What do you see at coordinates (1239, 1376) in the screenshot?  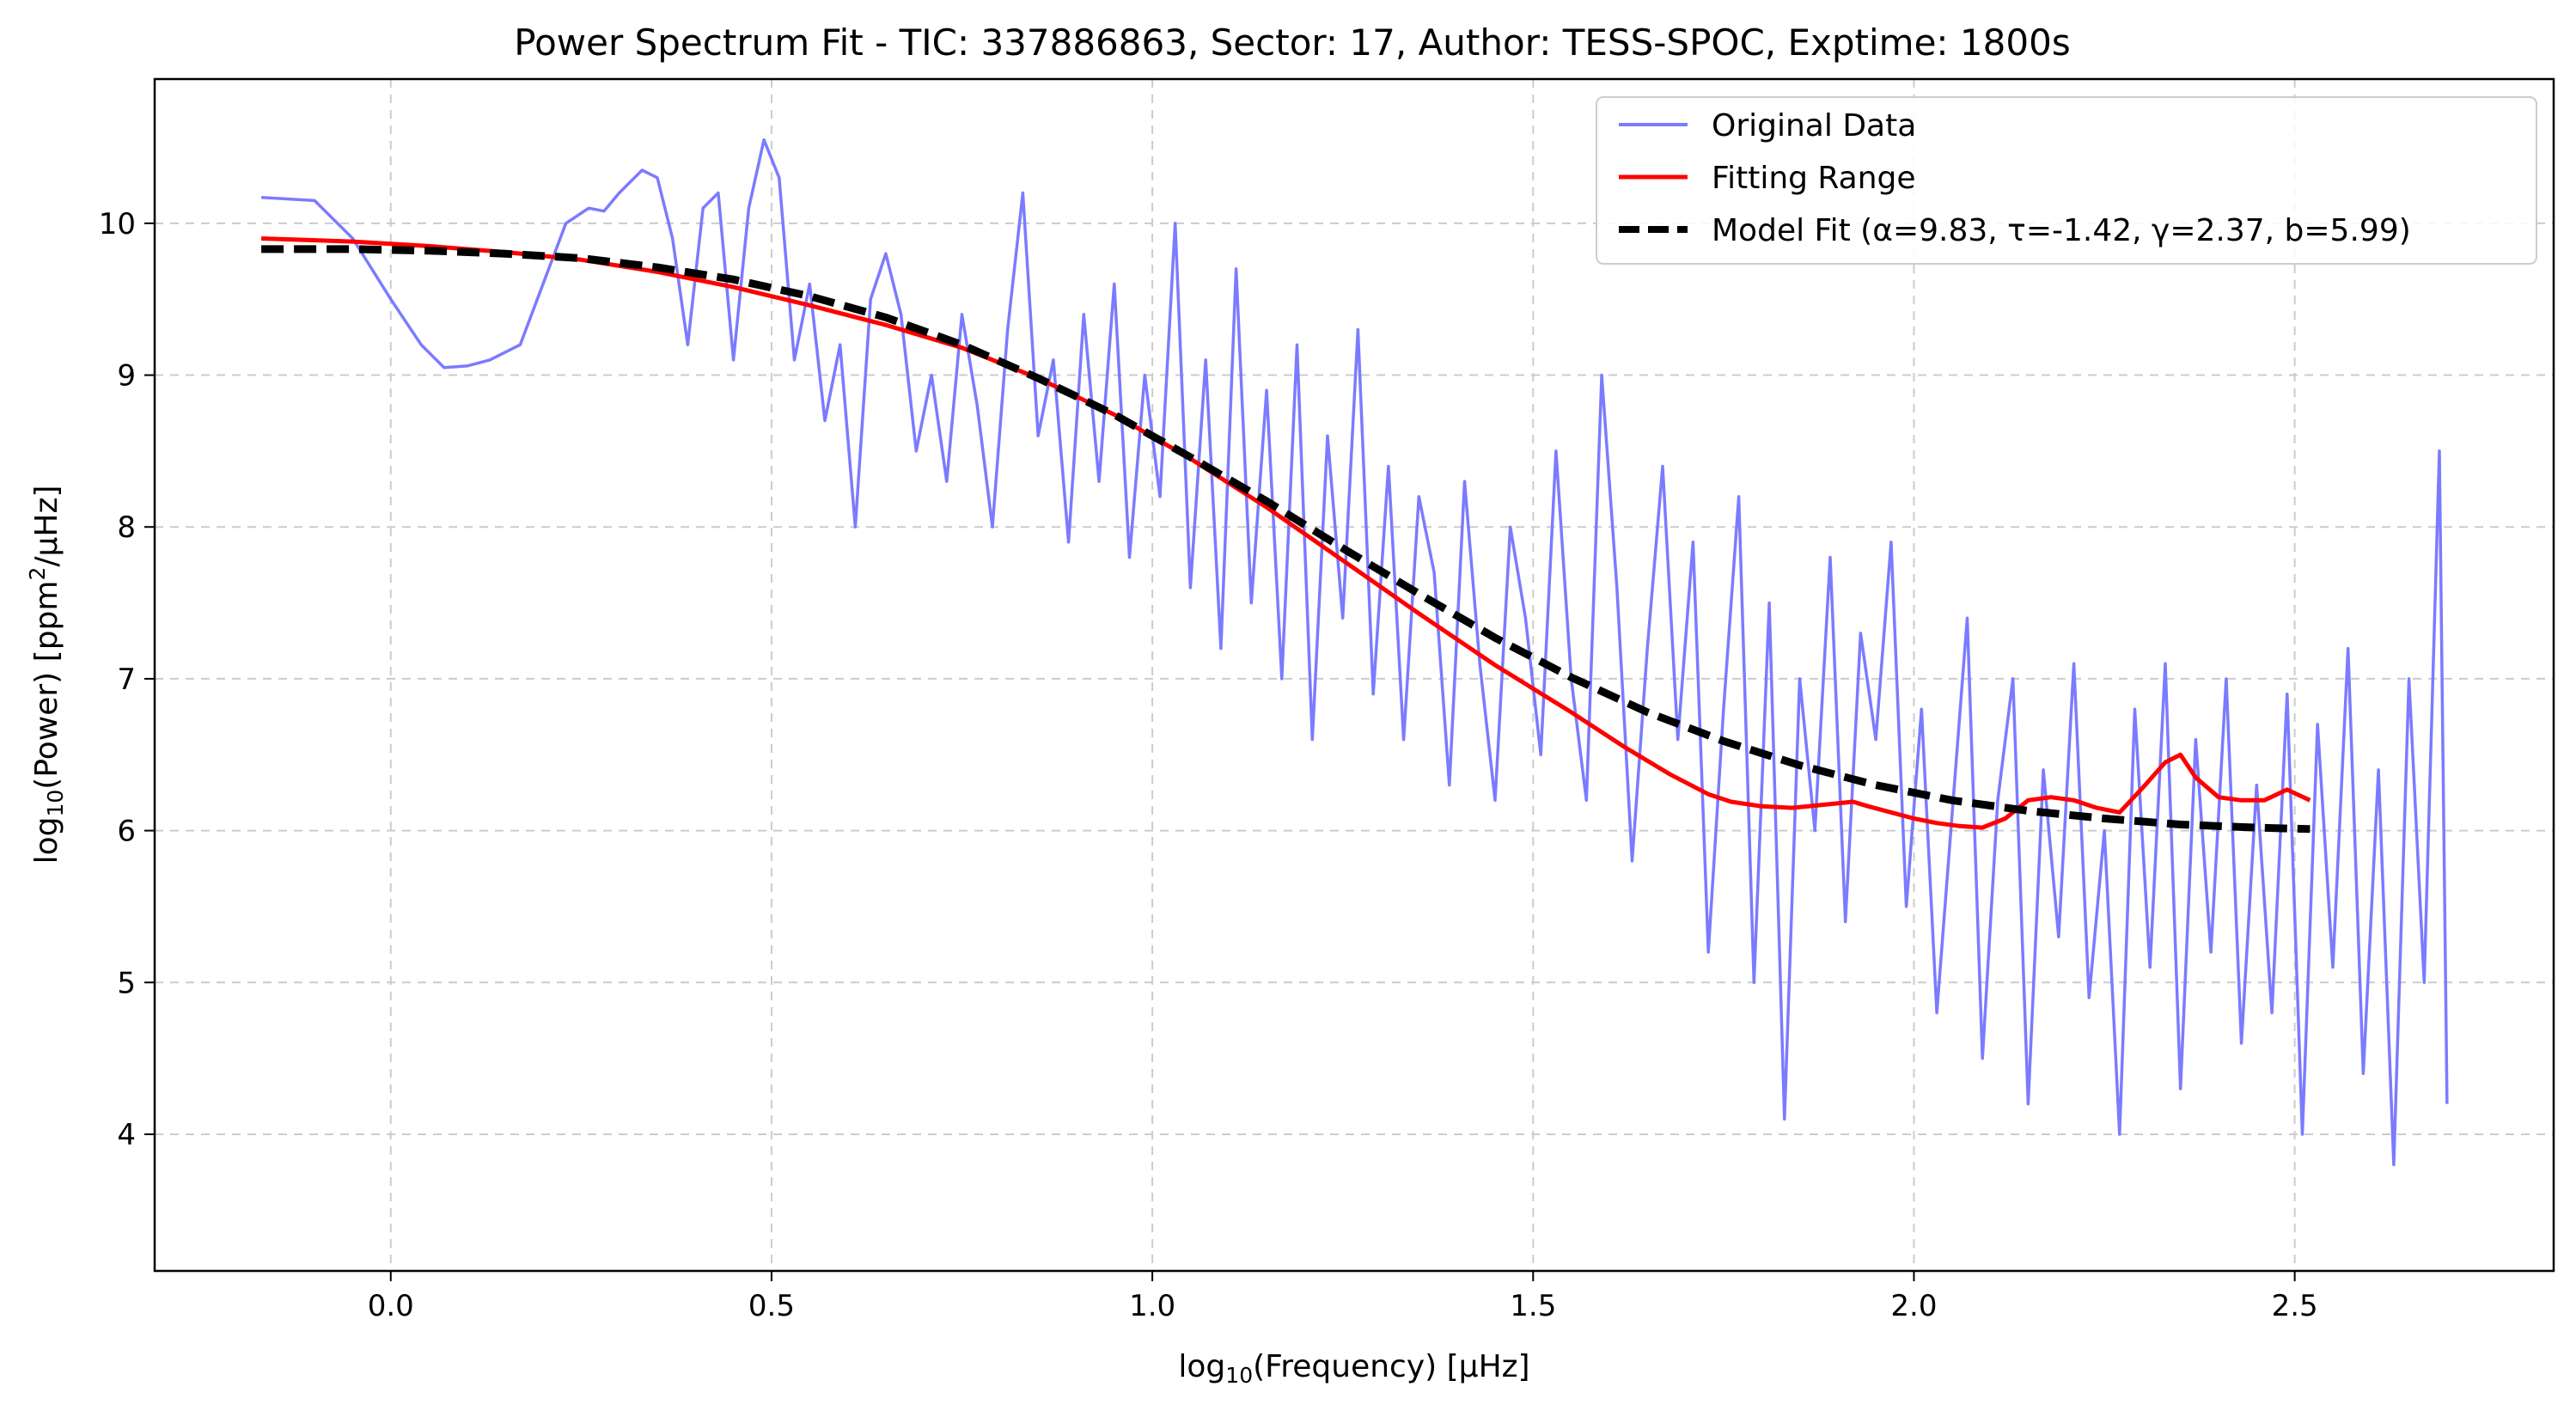 I see `x-axis-label-subscript: 10` at bounding box center [1239, 1376].